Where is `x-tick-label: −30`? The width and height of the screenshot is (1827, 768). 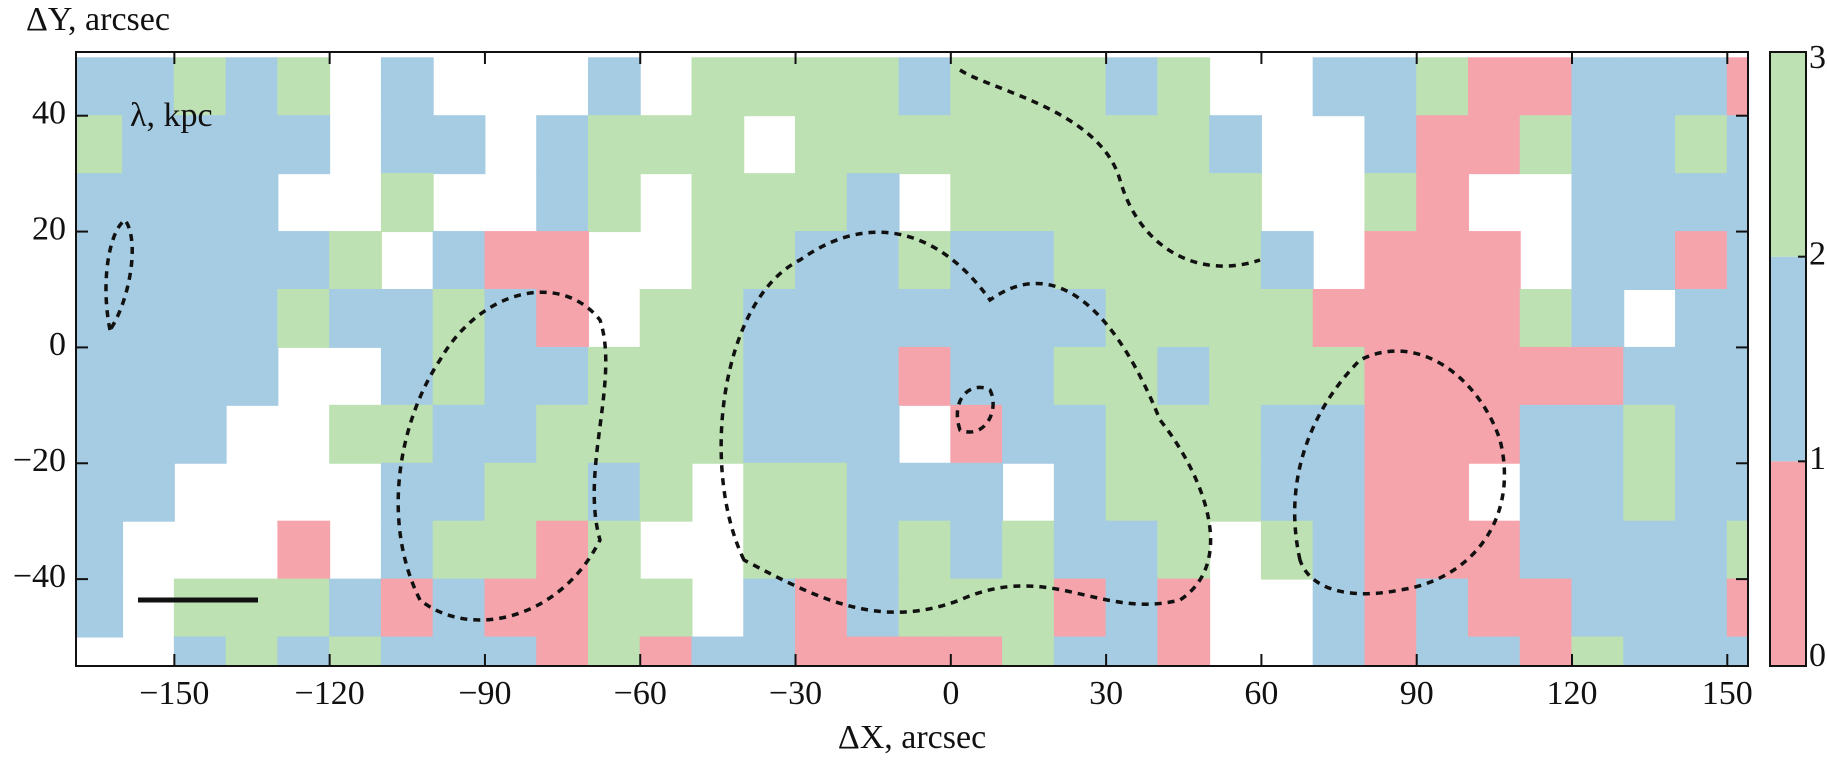
x-tick-label: −30 is located at coordinates (795, 693).